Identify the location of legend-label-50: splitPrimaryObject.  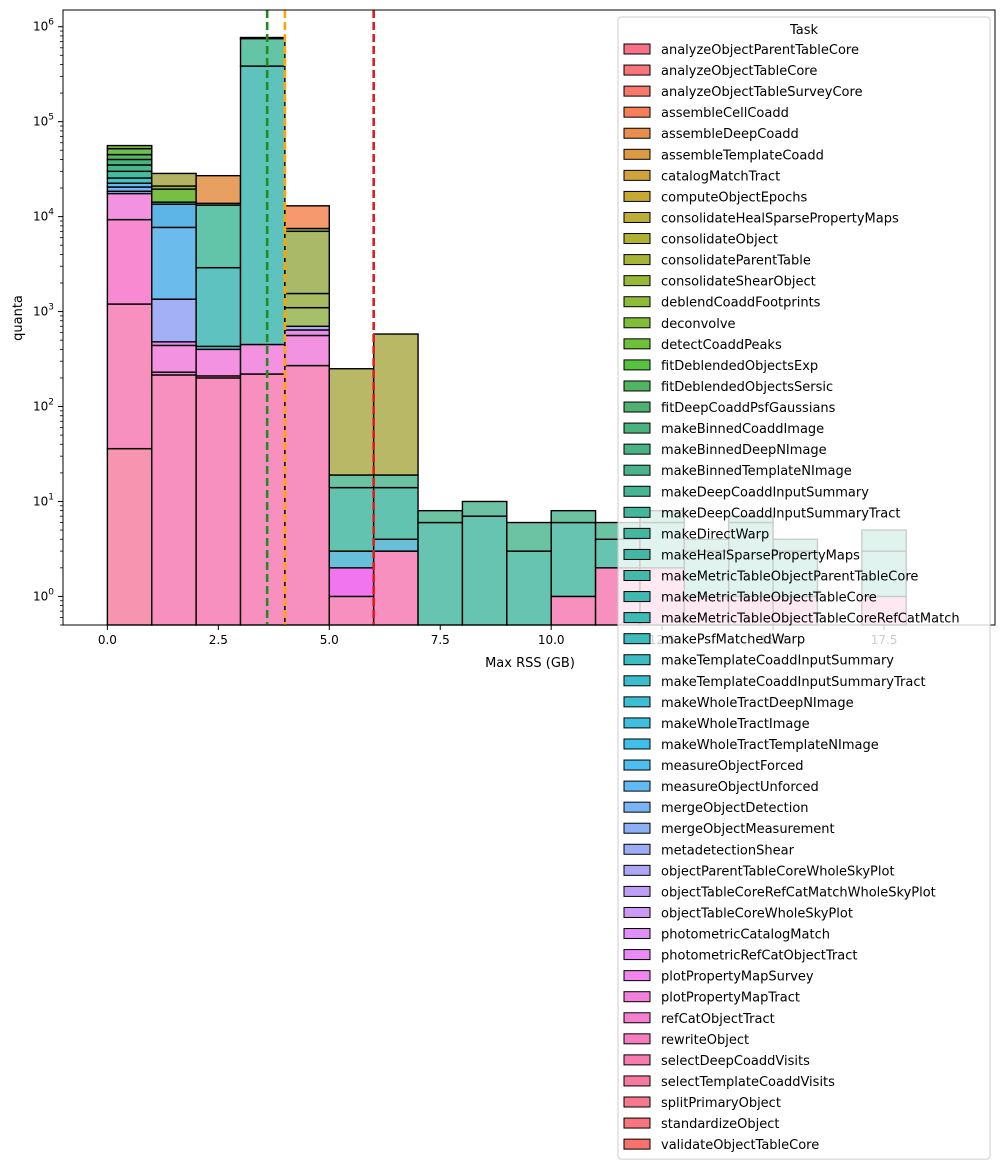
(721, 1103).